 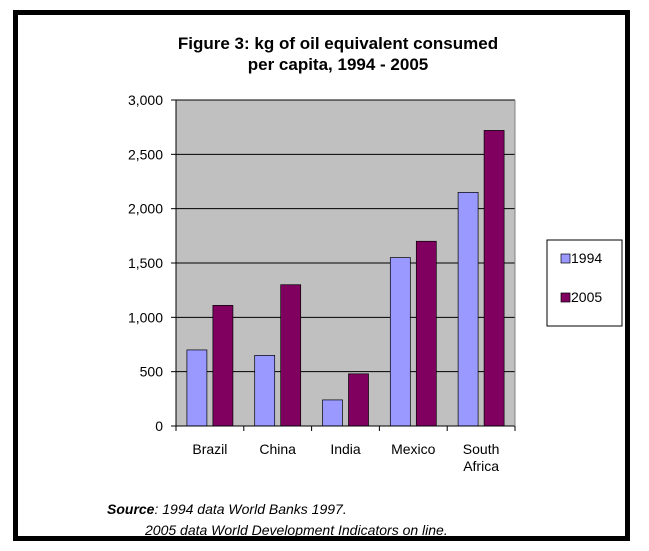 I want to click on source-note: Source: 1994 data World Banks 1997., so click(x=227, y=509).